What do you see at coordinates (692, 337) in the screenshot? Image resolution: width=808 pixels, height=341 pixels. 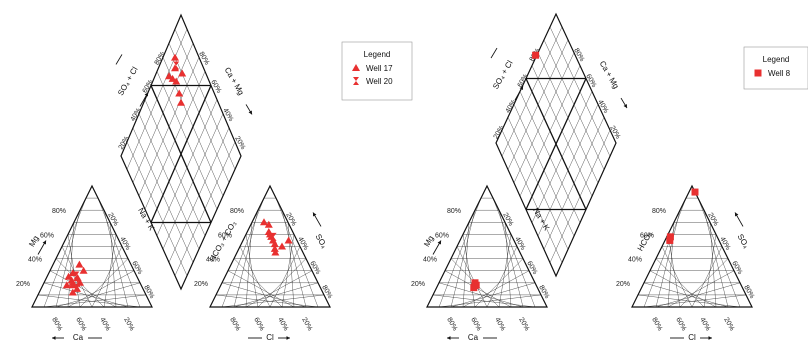 I see `axis-label-cl: Cl` at bounding box center [692, 337].